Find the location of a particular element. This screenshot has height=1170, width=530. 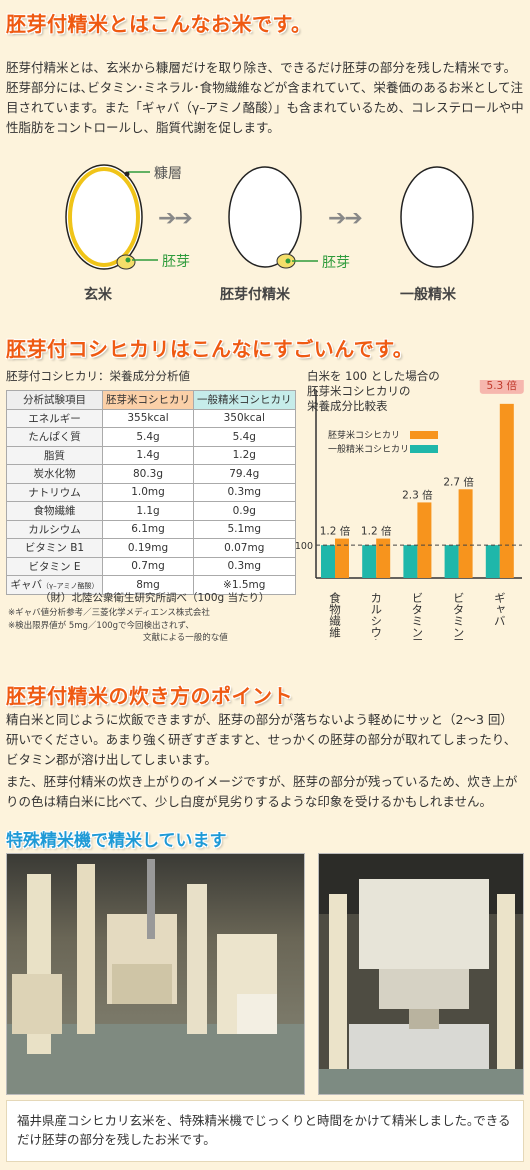

rice-diagram: 糠層 胚芽 胚芽 ➔➔ ➔➔ 玄米 胚芽付精米 一般精米 is located at coordinates (265, 237).